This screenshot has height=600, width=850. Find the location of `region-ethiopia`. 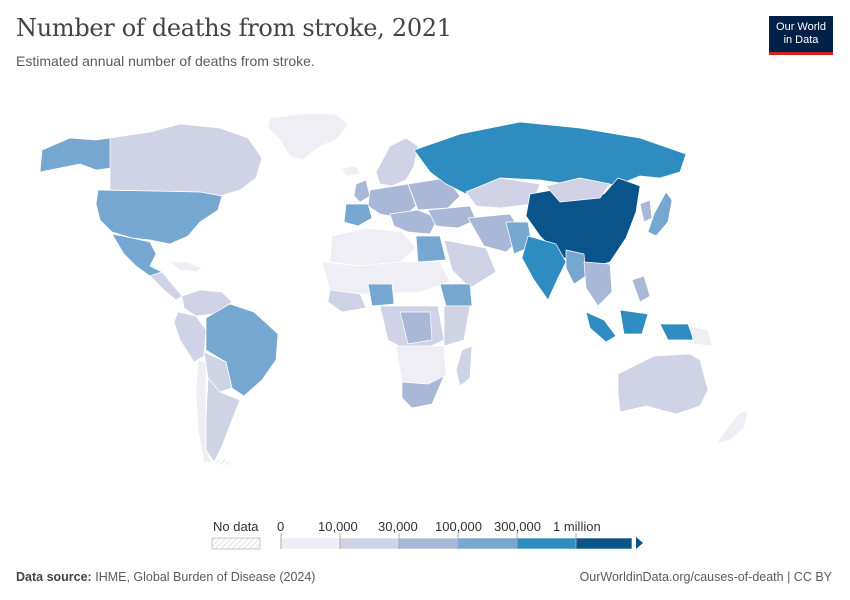

region-ethiopia is located at coordinates (456, 295).